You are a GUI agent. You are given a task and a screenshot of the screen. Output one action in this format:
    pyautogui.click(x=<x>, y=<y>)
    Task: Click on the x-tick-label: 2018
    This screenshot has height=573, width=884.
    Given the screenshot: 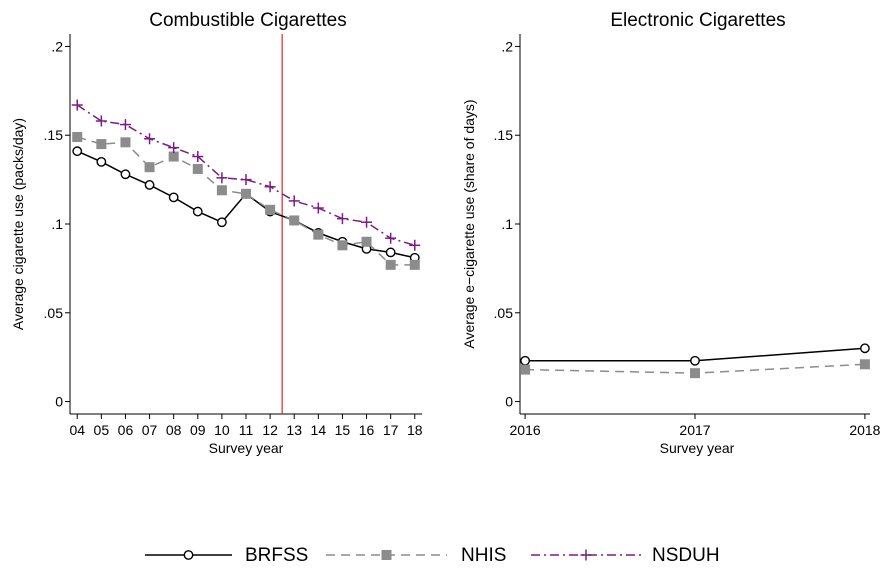 What is the action you would take?
    pyautogui.click(x=864, y=430)
    